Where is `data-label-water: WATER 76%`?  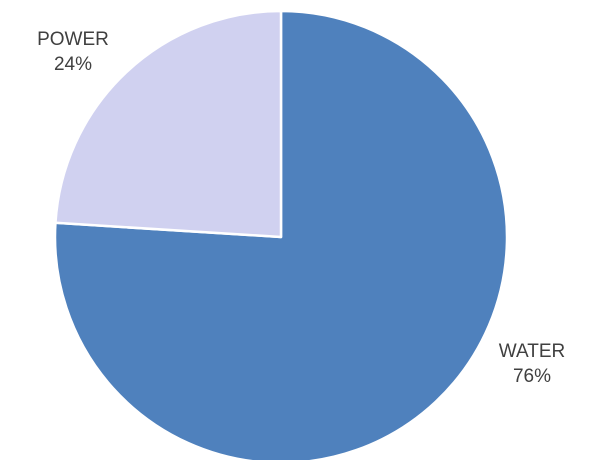
data-label-water: WATER 76% is located at coordinates (532, 364).